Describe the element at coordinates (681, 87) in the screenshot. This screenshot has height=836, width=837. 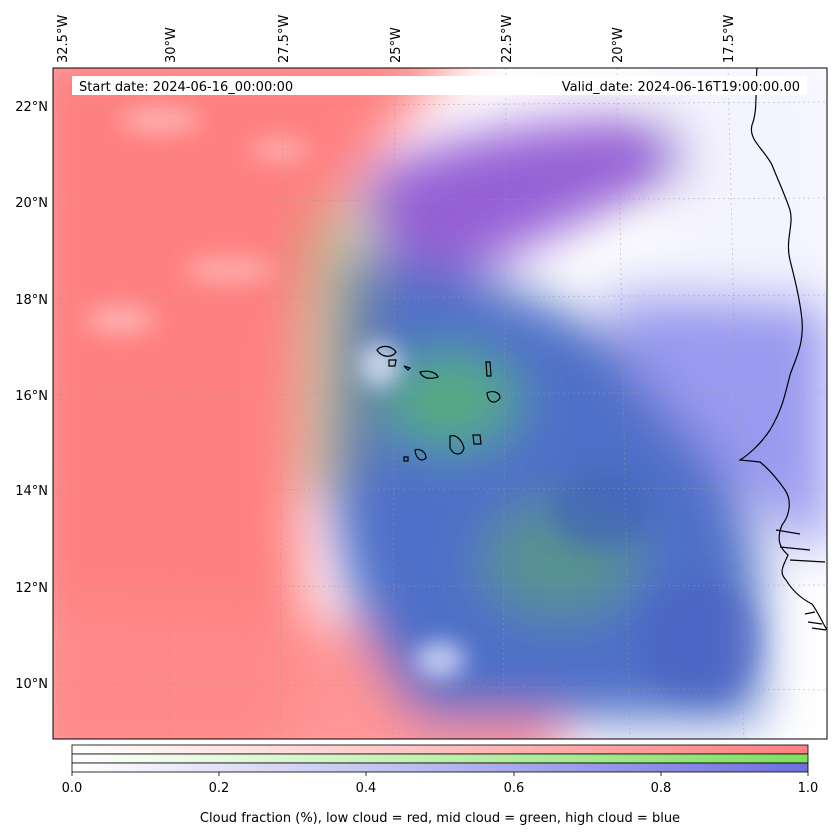
I see `valid-date-label: Valid_date: 2024-06-16T19:00:00.00` at that location.